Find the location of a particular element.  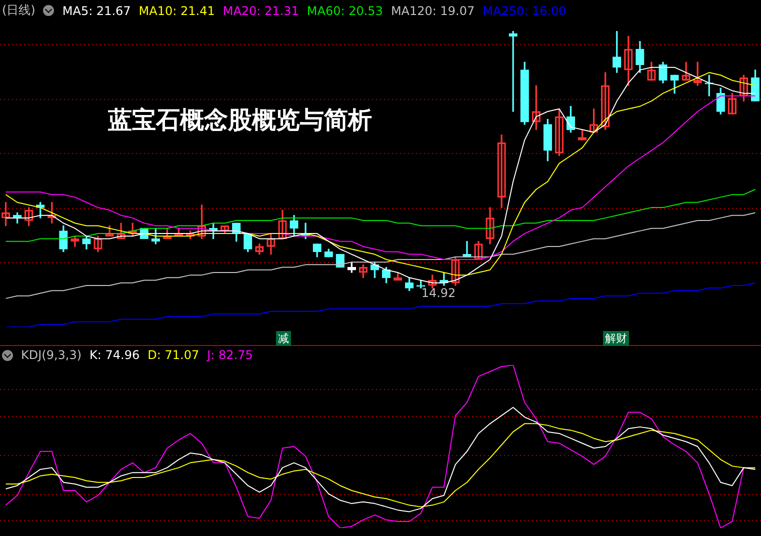

text: D: 71.07 is located at coordinates (174, 355).